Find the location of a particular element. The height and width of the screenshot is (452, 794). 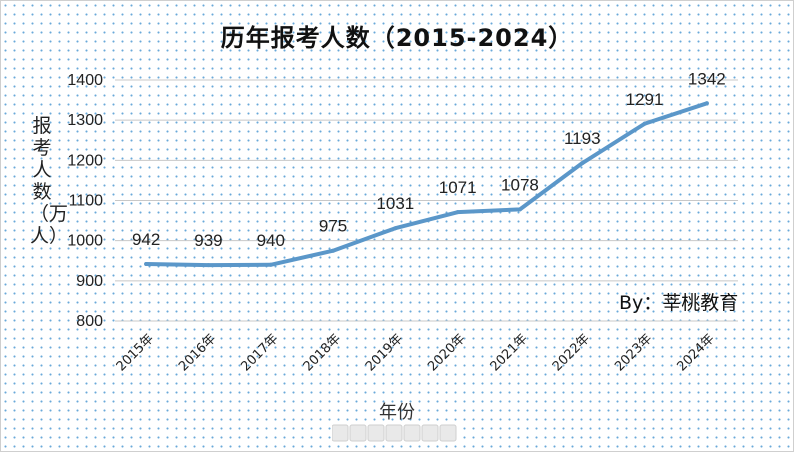

data-label: 940 is located at coordinates (271, 240).